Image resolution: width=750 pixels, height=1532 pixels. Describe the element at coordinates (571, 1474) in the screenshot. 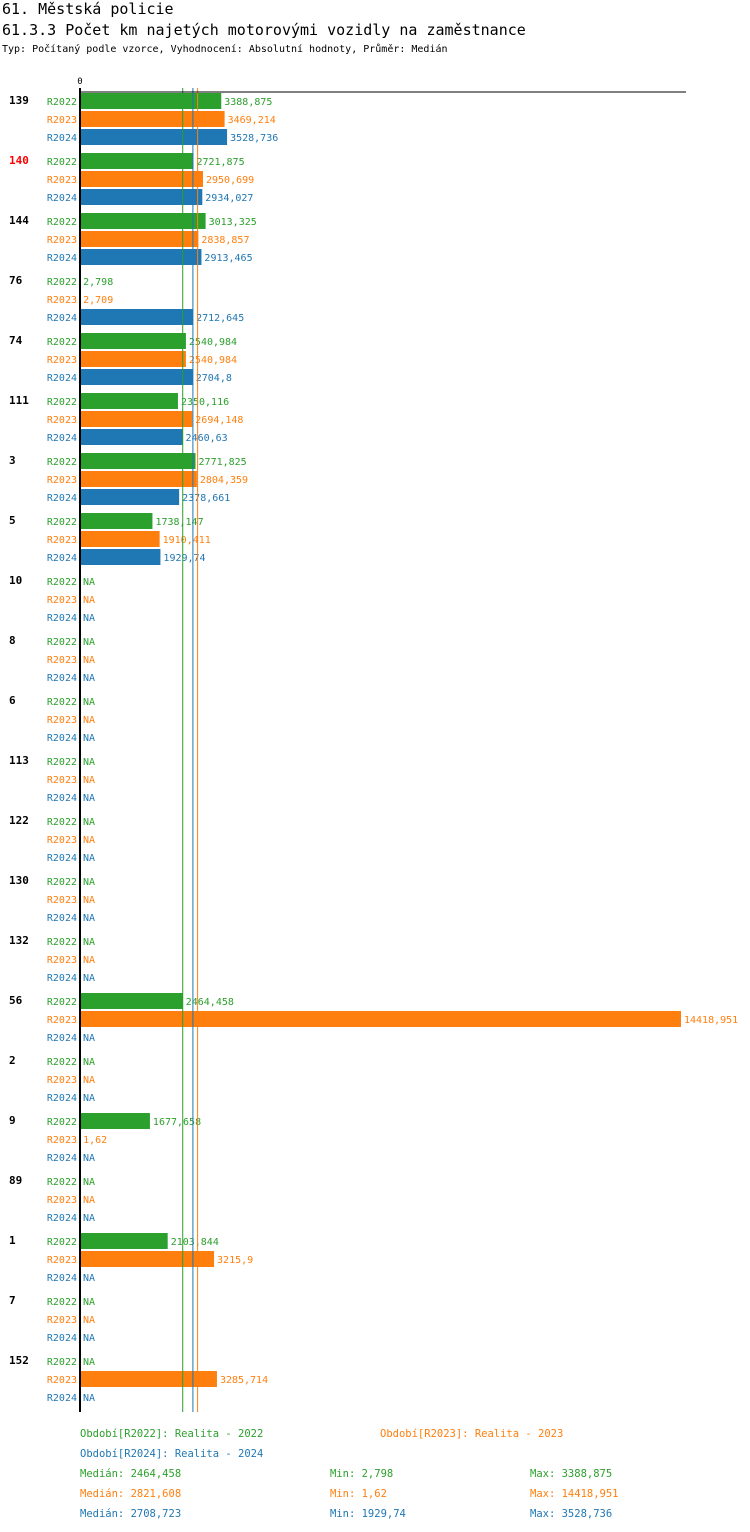

I see `max-r2022: Max: 3388,875` at that location.